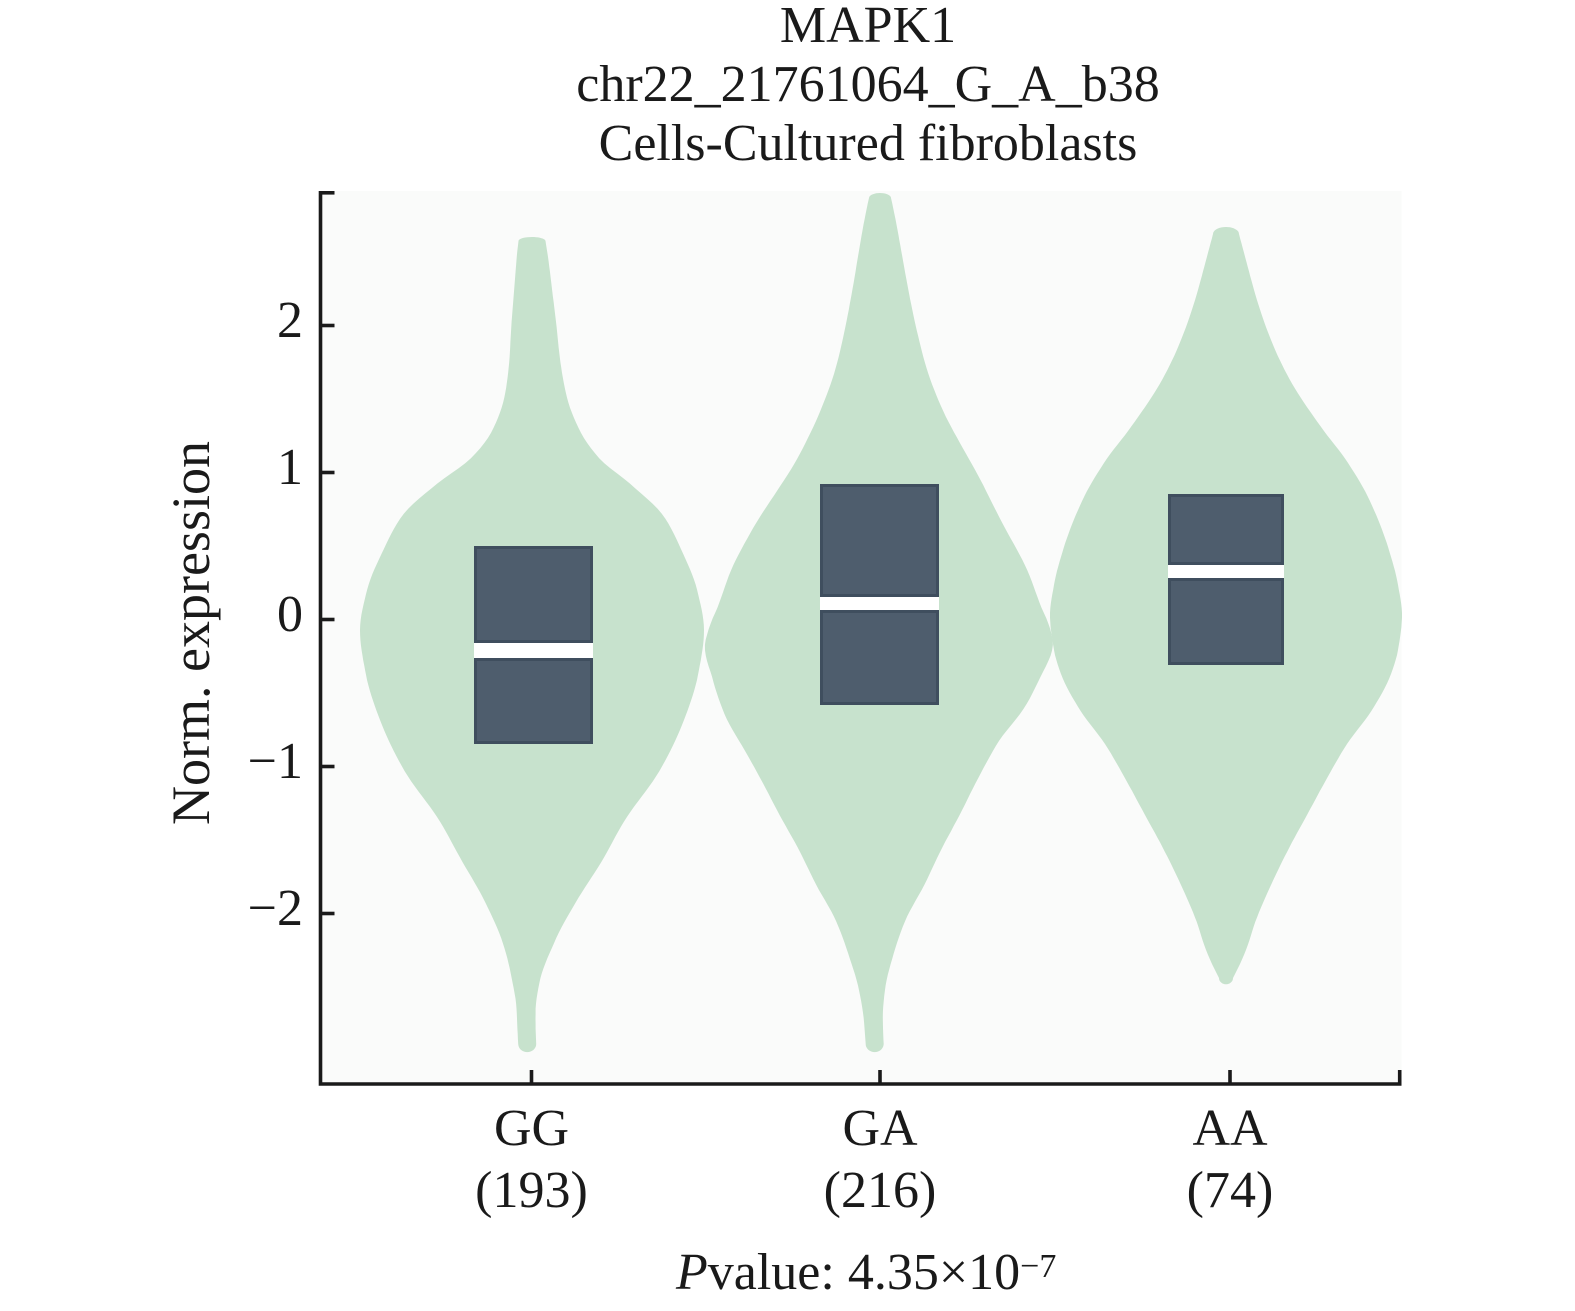  Describe the element at coordinates (868, 27) in the screenshot. I see `svg-text: MAPK1` at that location.